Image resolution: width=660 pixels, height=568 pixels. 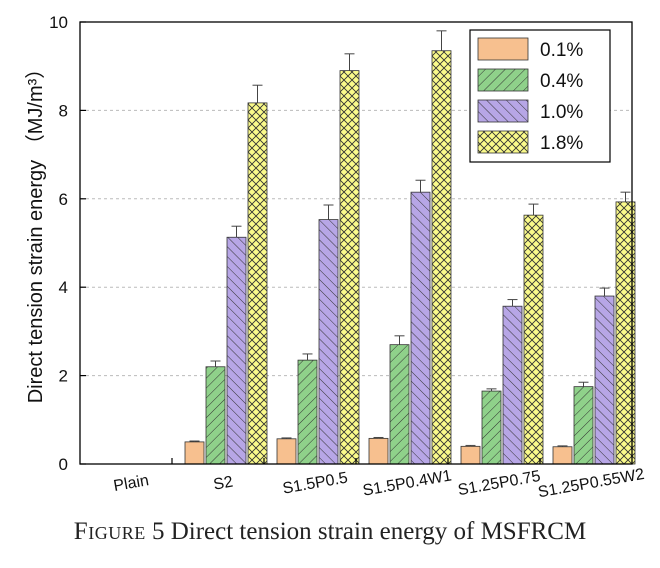 I want to click on y-axis-label: Direct tension strain energy （MJ/m³）, so click(x=35, y=231).